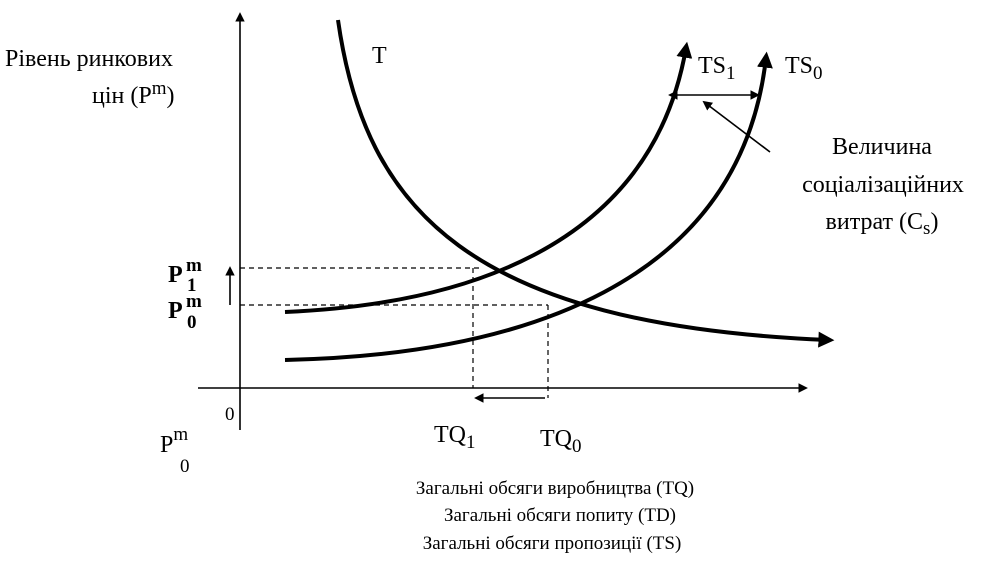 This screenshot has height=563, width=993. I want to click on dashed-guides, so click(394, 332).